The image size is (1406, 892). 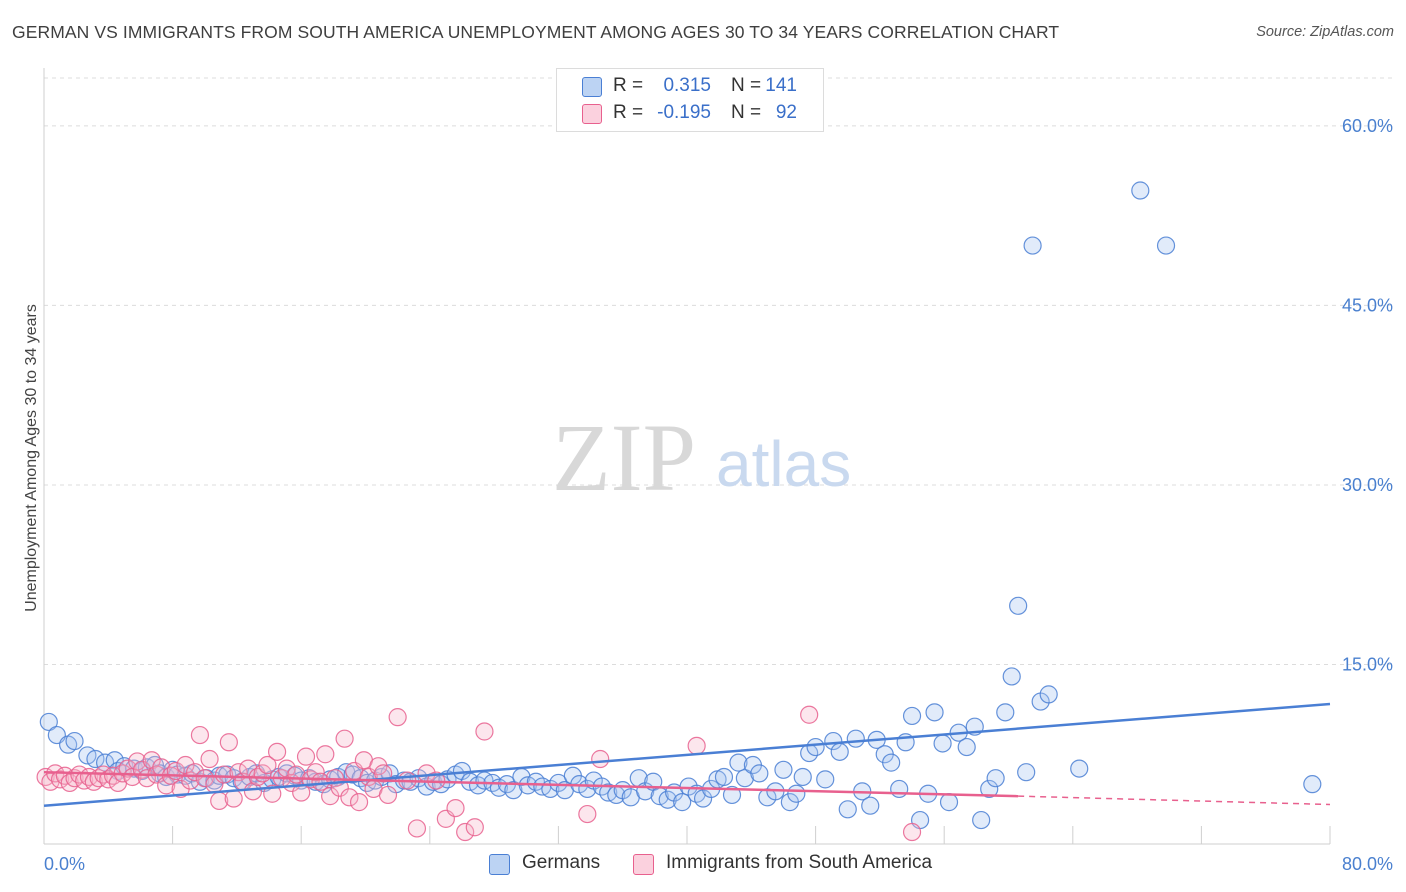 What do you see at coordinates (643, 864) in the screenshot?
I see `legend-swatch-immigrants` at bounding box center [643, 864].